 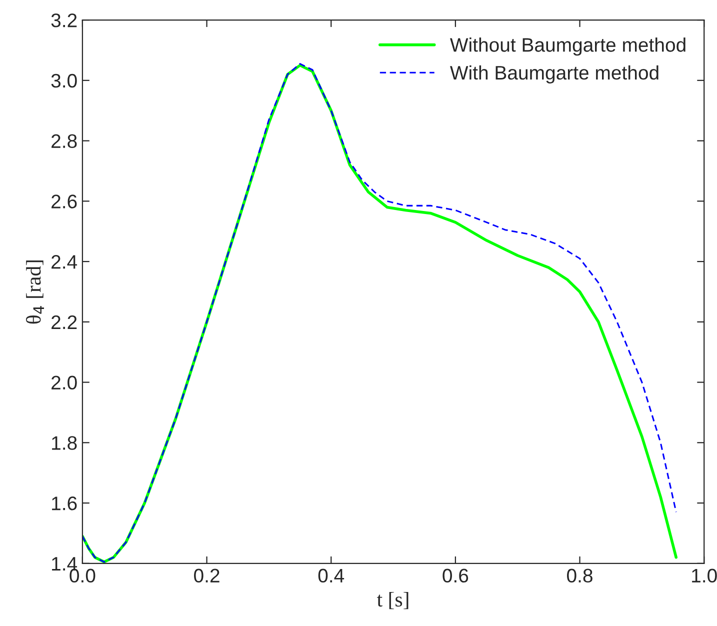 What do you see at coordinates (455, 575) in the screenshot?
I see `x-tick-label: 0.6` at bounding box center [455, 575].